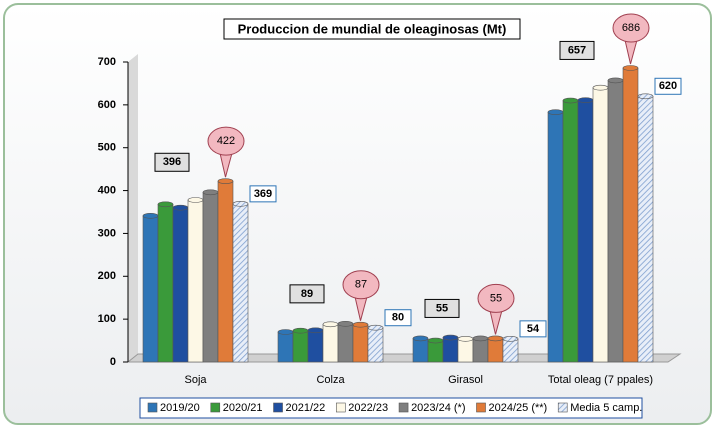 The image size is (715, 428). I want to click on x-tick-label: Girasol, so click(465, 380).